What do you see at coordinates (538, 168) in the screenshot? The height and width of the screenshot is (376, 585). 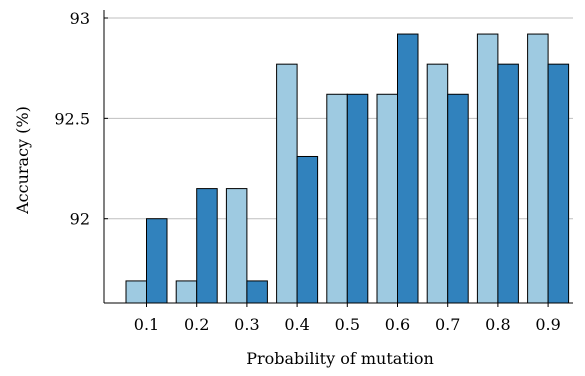 I see `bar-series1-0.9` at bounding box center [538, 168].